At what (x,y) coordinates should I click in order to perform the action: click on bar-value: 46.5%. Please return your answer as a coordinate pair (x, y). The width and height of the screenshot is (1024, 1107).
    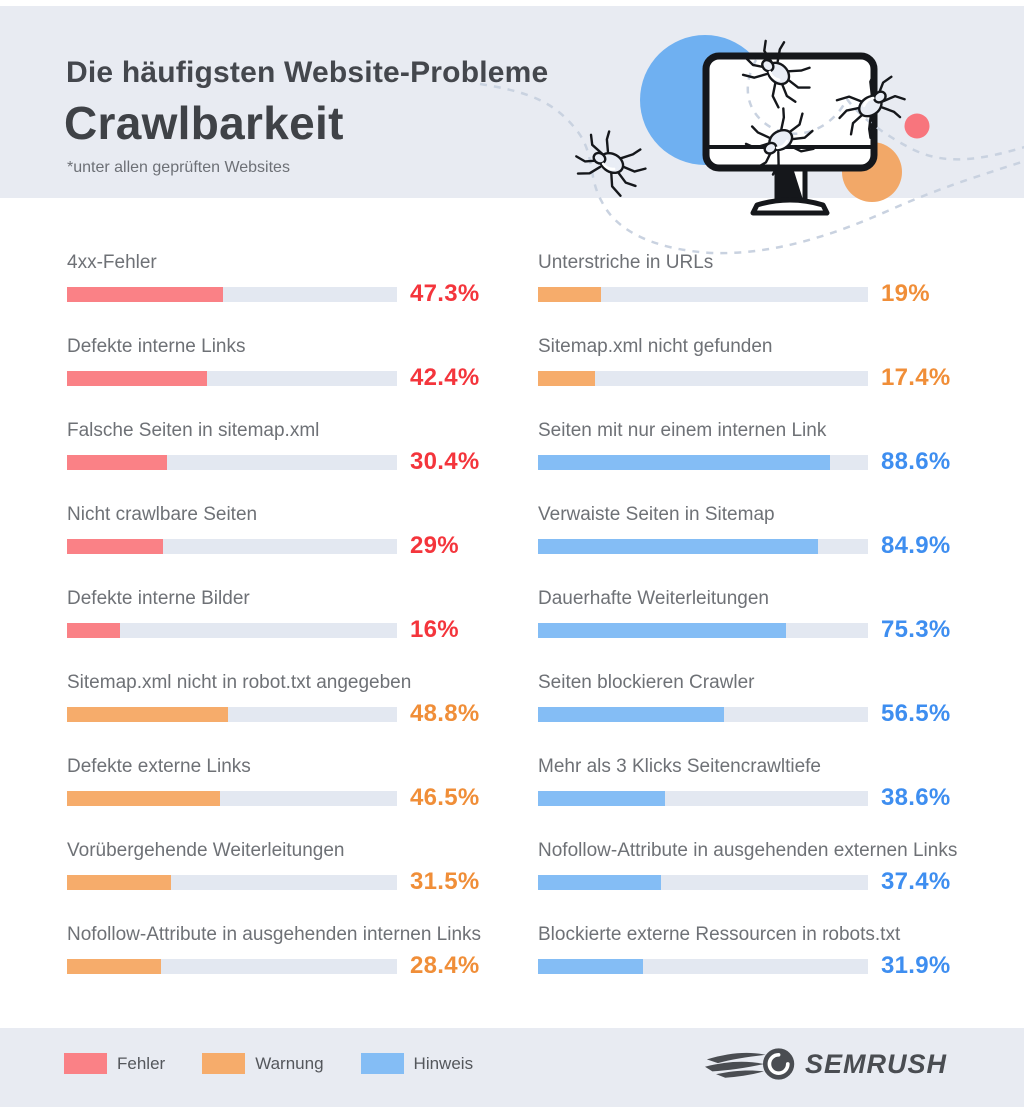
    Looking at the image, I should click on (445, 797).